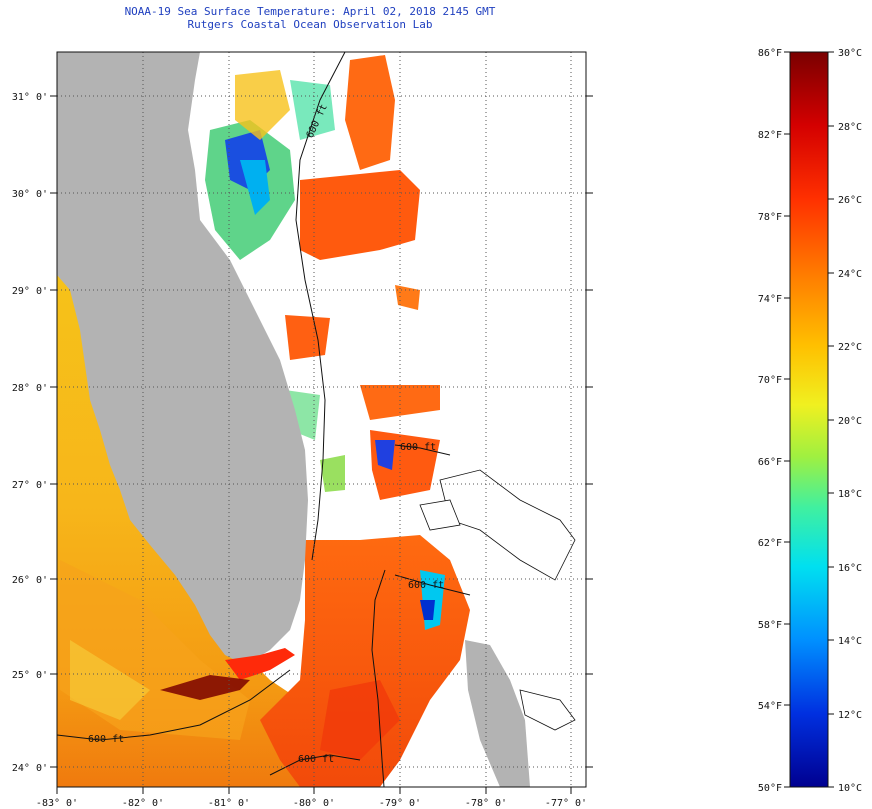 This screenshot has width=872, height=809. Describe the element at coordinates (850, 53) in the screenshot. I see `colorbar-c-label: 30°C` at that location.